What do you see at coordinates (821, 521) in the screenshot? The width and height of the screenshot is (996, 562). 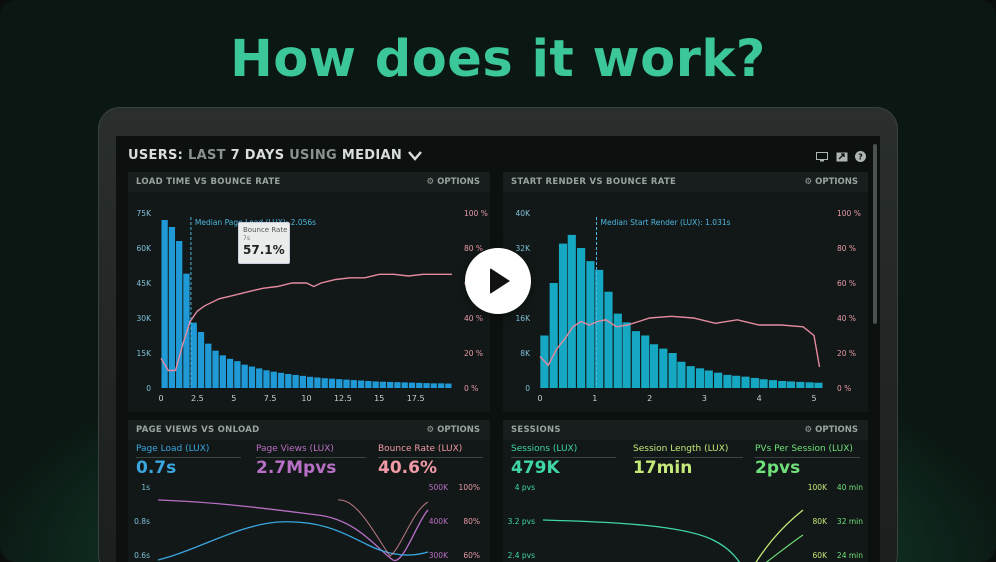 I see `y-tick: 80K` at bounding box center [821, 521].